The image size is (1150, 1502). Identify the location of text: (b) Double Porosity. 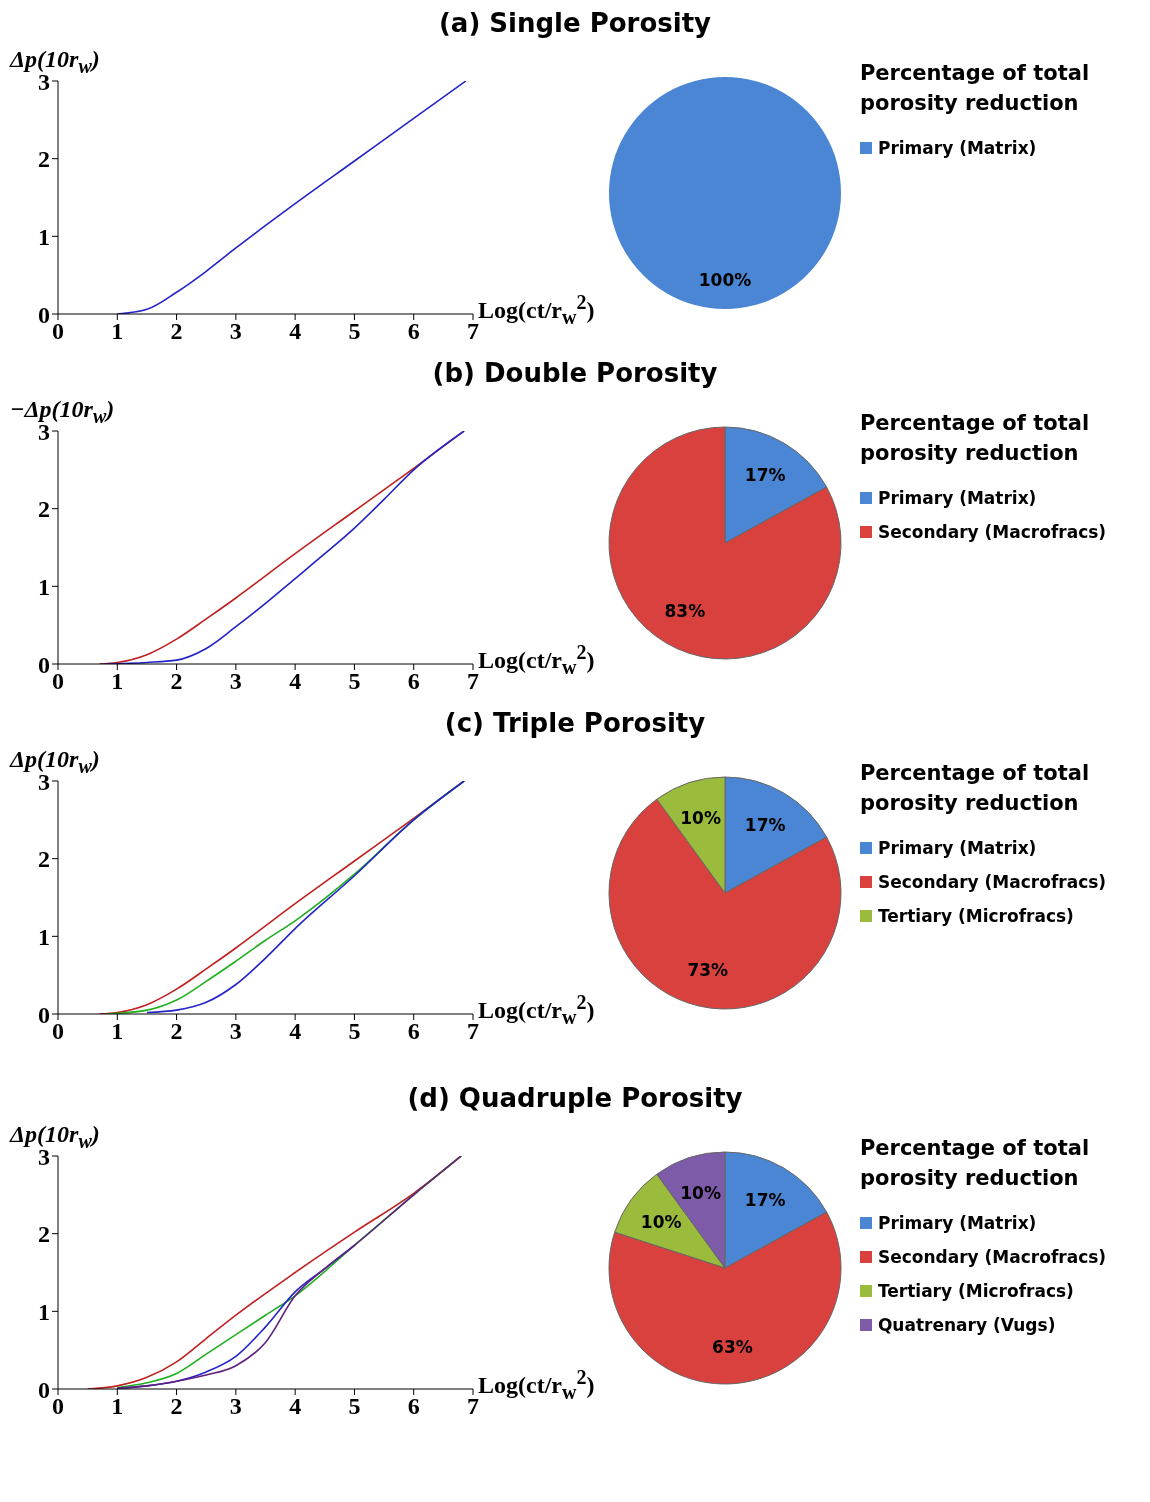
(575, 373).